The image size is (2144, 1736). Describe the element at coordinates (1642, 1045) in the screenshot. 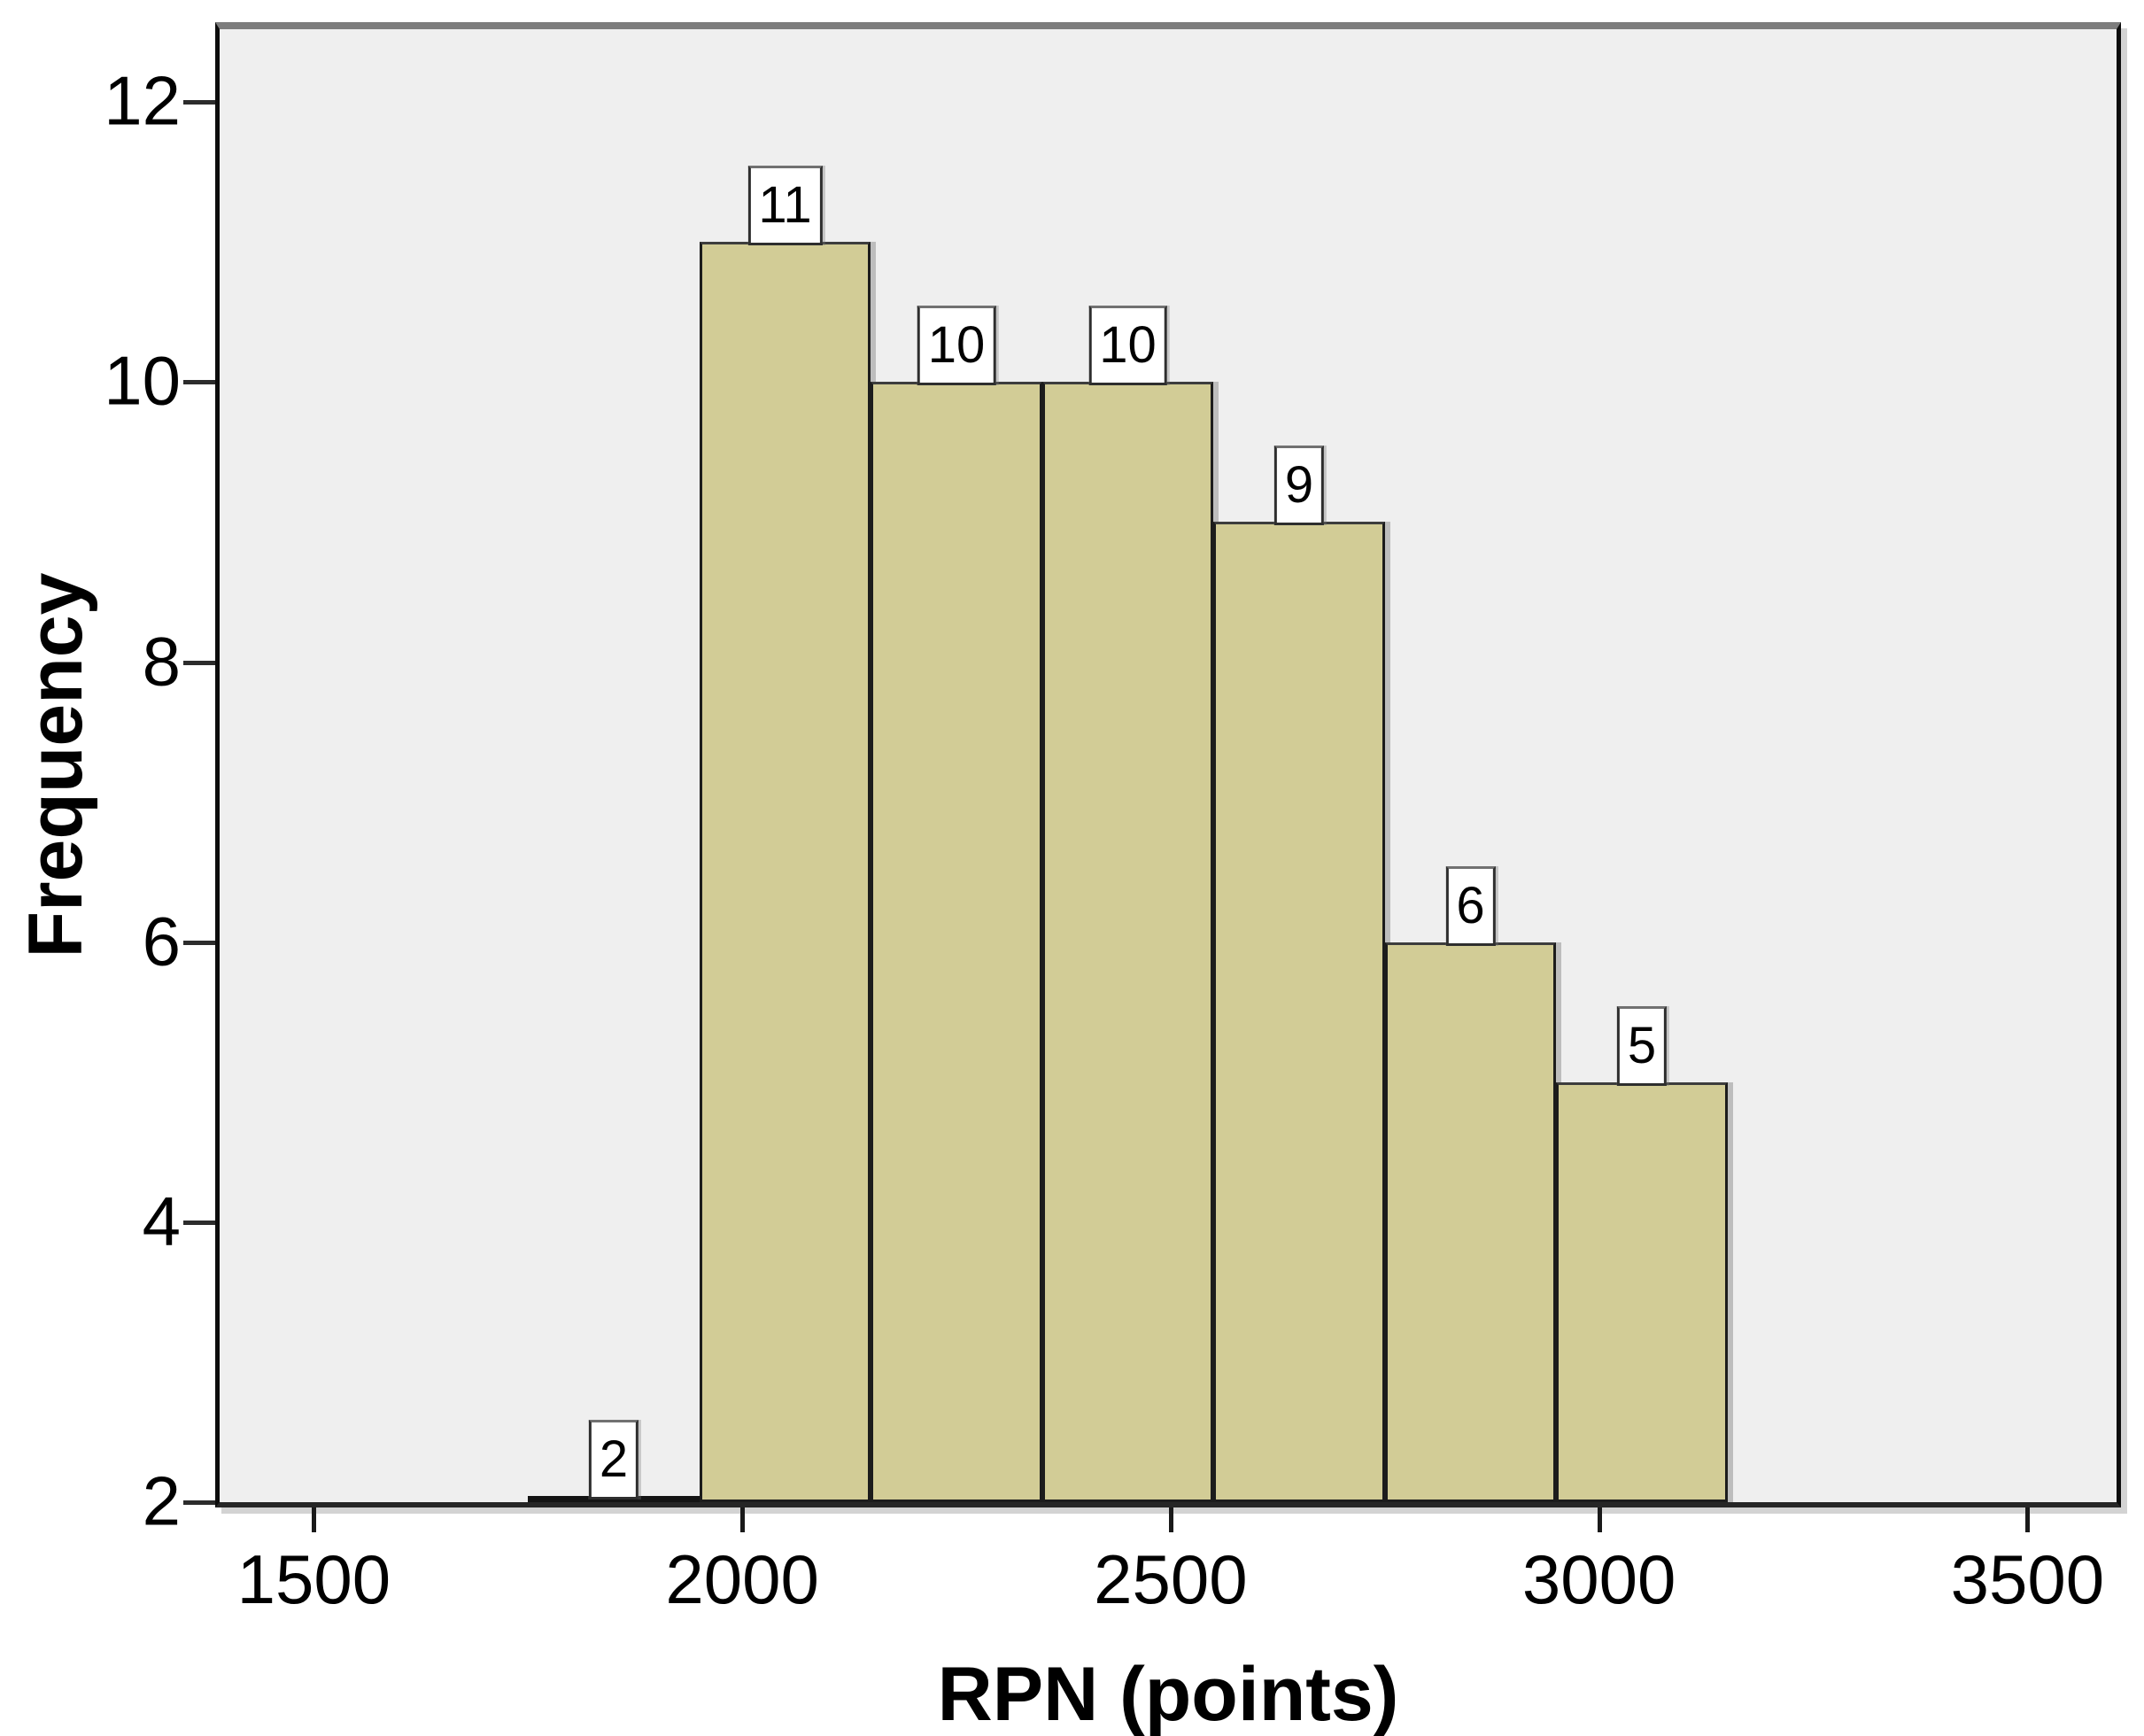

I see `bar-count-label: 5` at that location.